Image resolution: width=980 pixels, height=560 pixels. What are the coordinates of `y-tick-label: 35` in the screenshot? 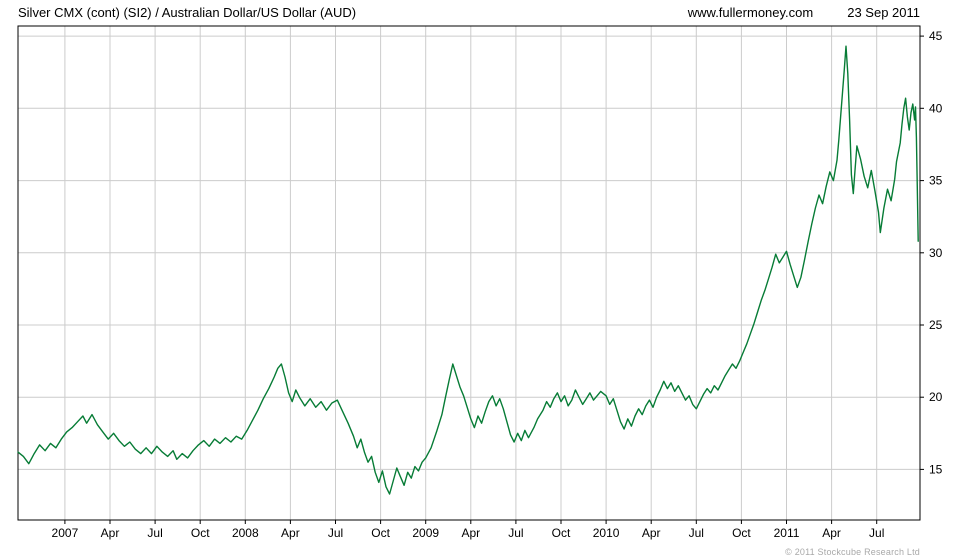 It's located at (936, 181).